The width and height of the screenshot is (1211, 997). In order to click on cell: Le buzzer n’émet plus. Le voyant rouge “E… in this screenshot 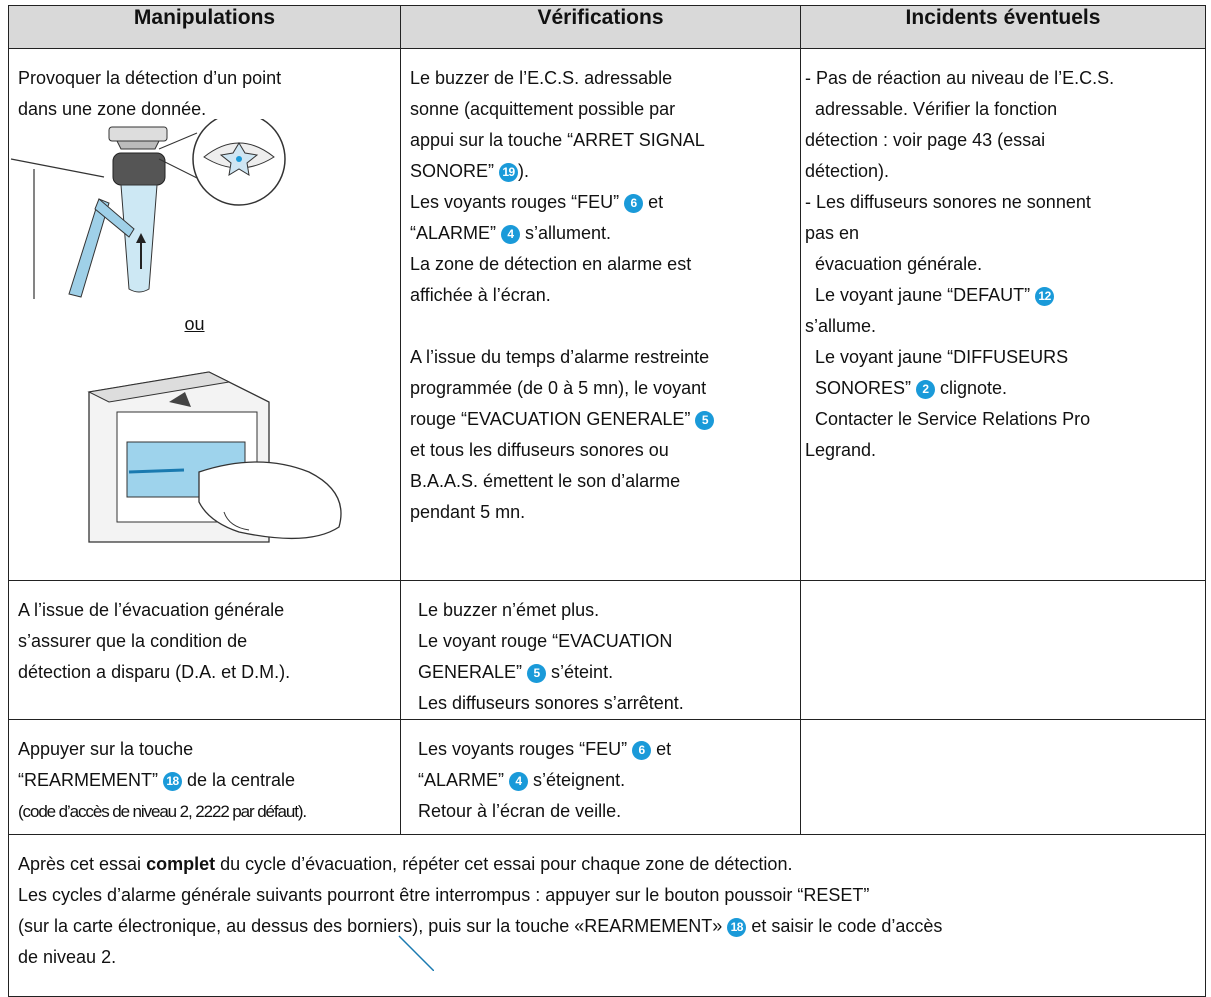, I will do `click(600, 650)`.